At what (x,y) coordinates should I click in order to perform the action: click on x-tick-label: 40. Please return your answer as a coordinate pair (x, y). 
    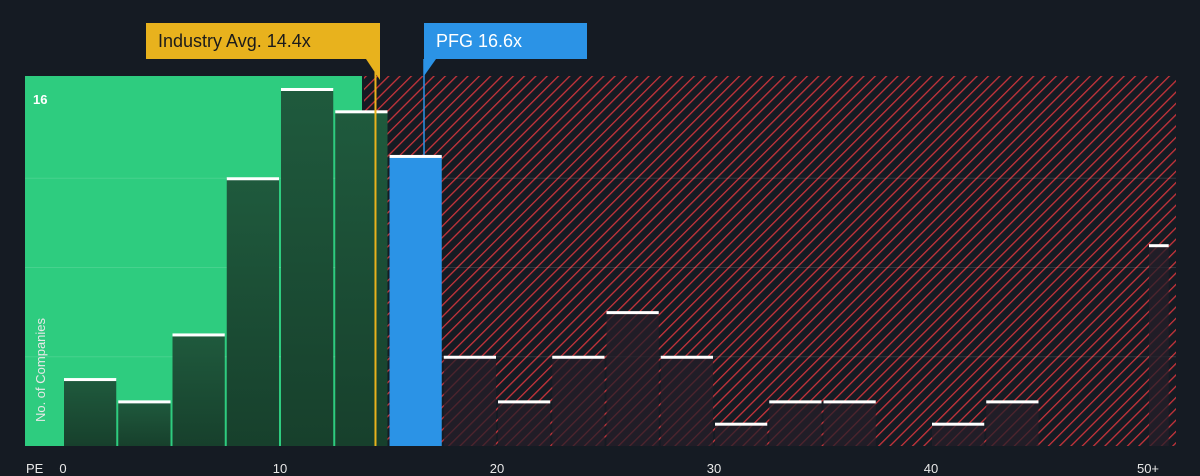
    Looking at the image, I should click on (931, 468).